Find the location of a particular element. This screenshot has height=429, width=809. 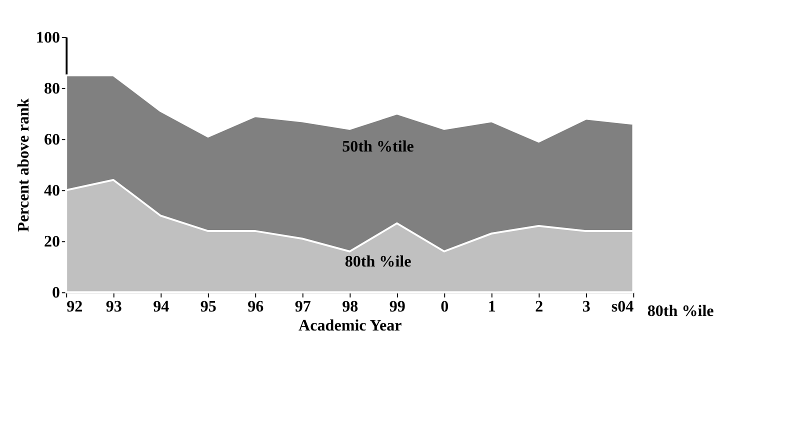

y-tick-label: 100 is located at coordinates (48, 37).